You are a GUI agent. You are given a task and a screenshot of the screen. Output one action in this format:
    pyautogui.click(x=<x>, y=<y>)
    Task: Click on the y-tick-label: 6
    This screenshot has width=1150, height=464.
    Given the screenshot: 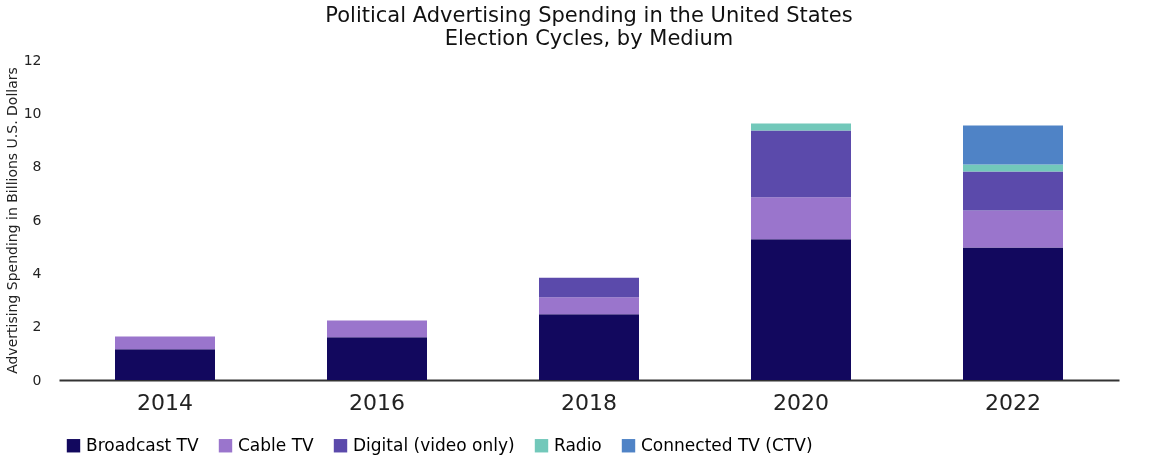 What is the action you would take?
    pyautogui.click(x=37, y=219)
    